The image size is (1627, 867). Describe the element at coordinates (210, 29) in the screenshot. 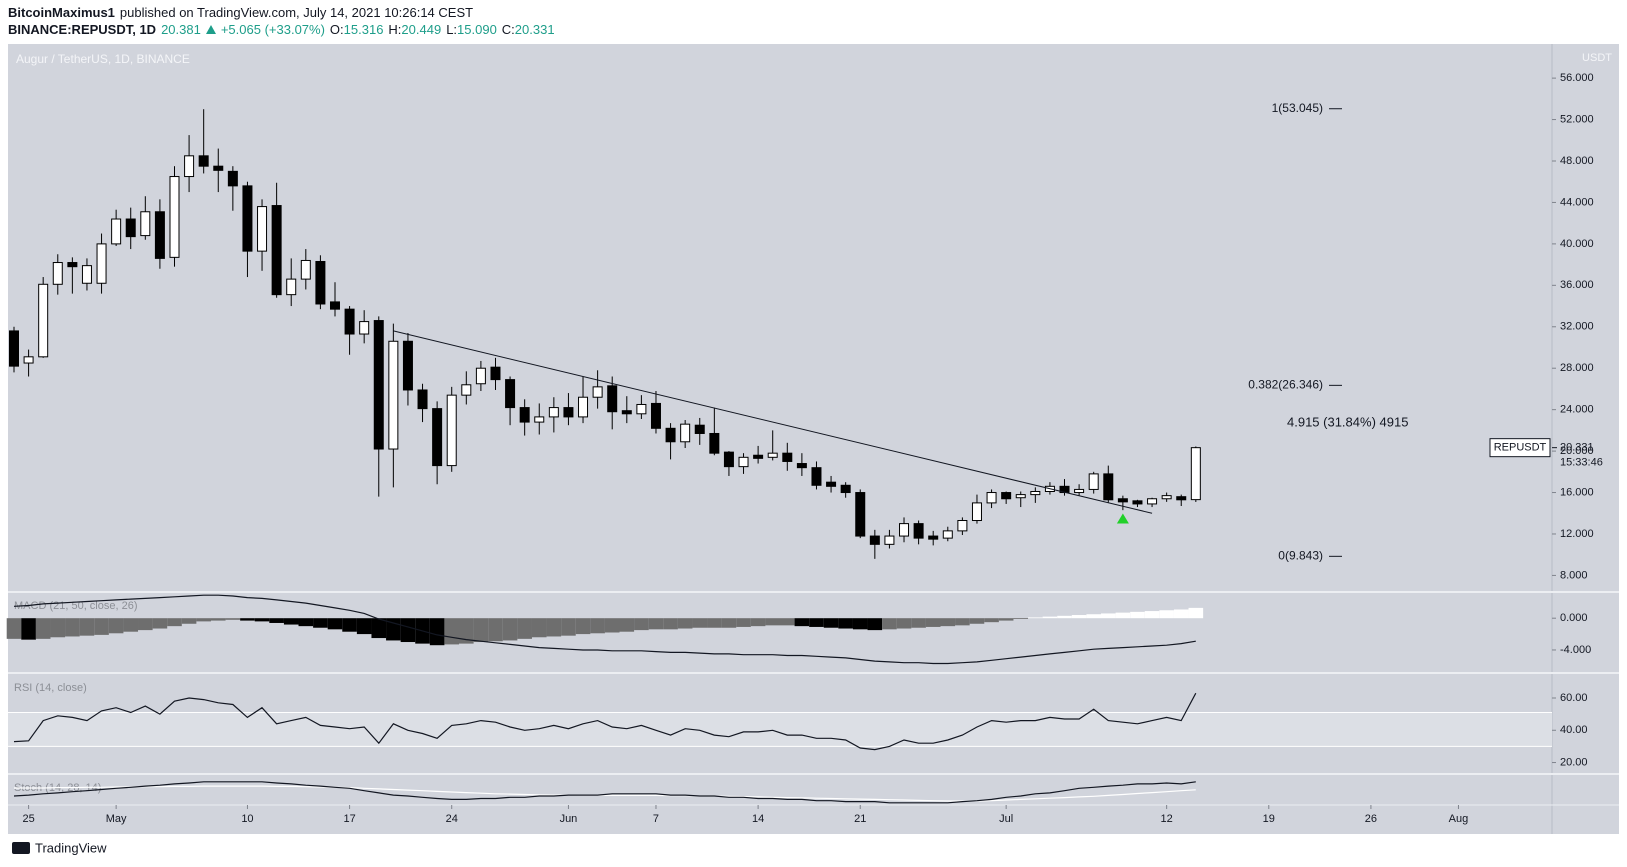

I see `up-arrow` at that location.